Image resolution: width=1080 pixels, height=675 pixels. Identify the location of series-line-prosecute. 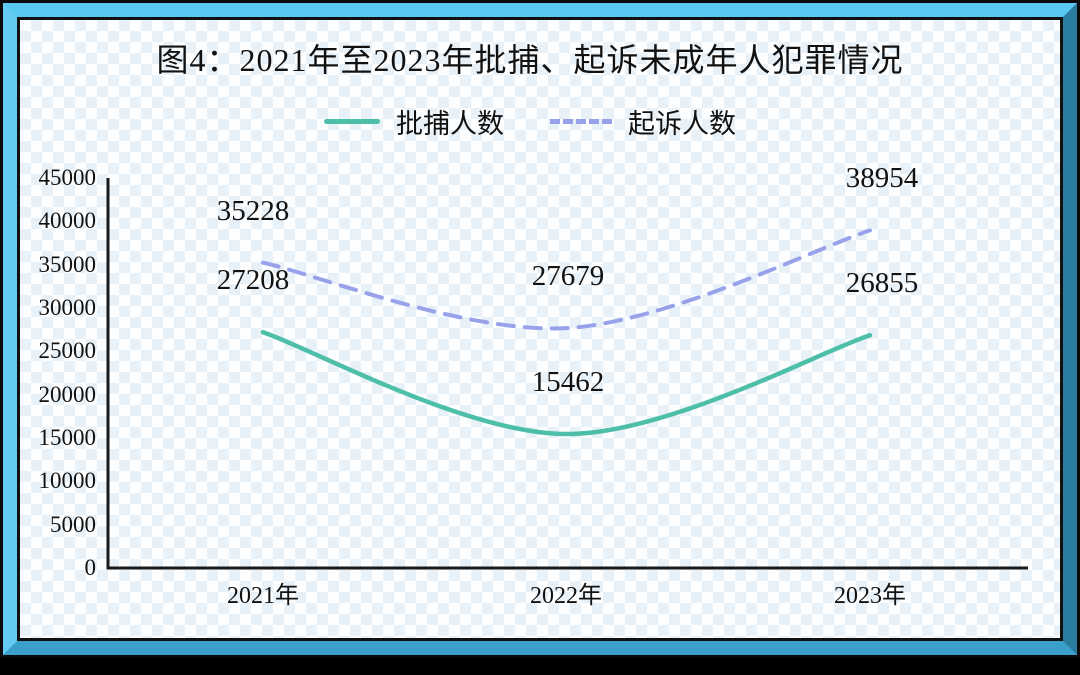
(566, 279).